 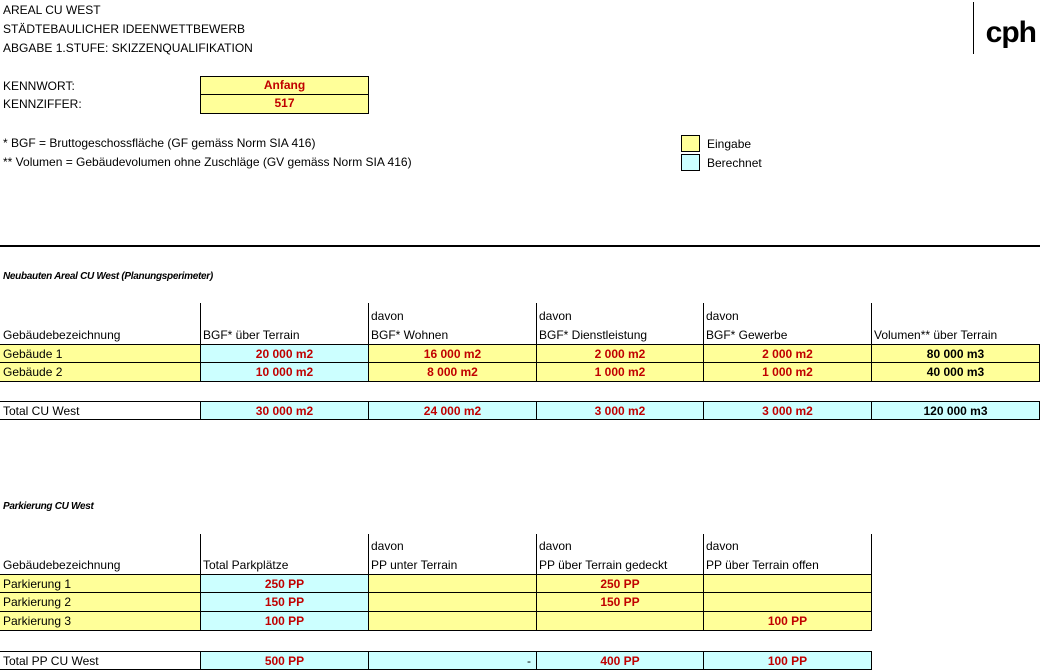 I want to click on legend-eingabe-label: Eingabe, so click(x=729, y=144).